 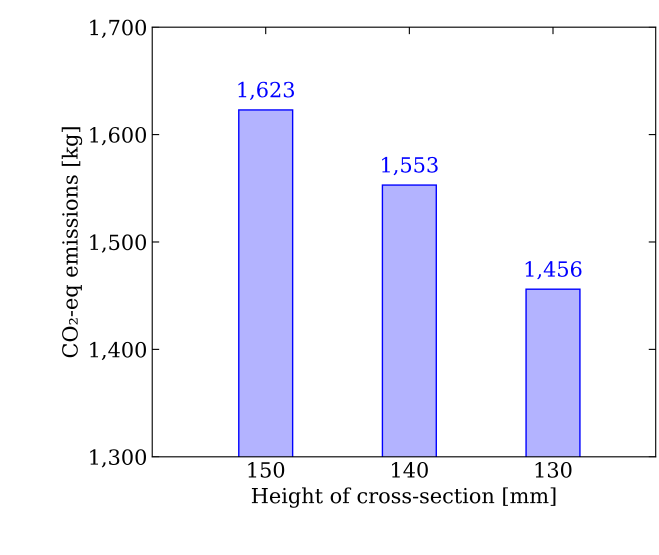 What do you see at coordinates (72, 242) in the screenshot?
I see `y-axis-title: CO₂-eq emissions [kg]` at bounding box center [72, 242].